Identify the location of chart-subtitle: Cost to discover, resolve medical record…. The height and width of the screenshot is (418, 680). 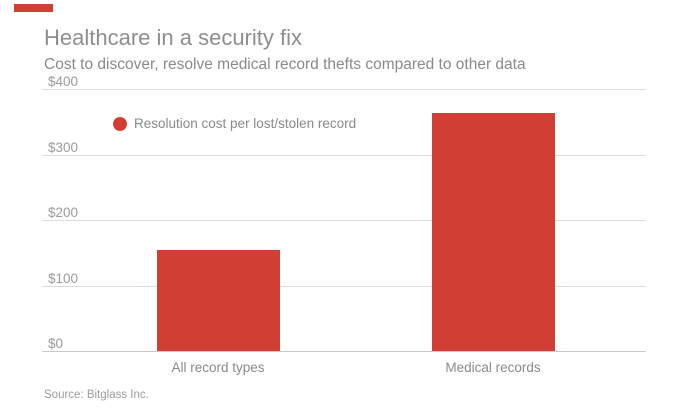
(285, 64).